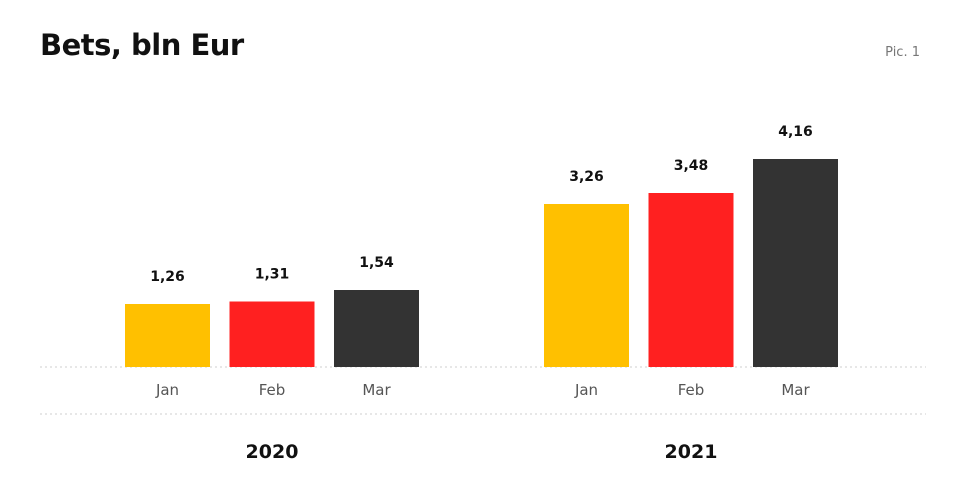  What do you see at coordinates (376, 263) in the screenshot?
I see `value-label: 1,54` at bounding box center [376, 263].